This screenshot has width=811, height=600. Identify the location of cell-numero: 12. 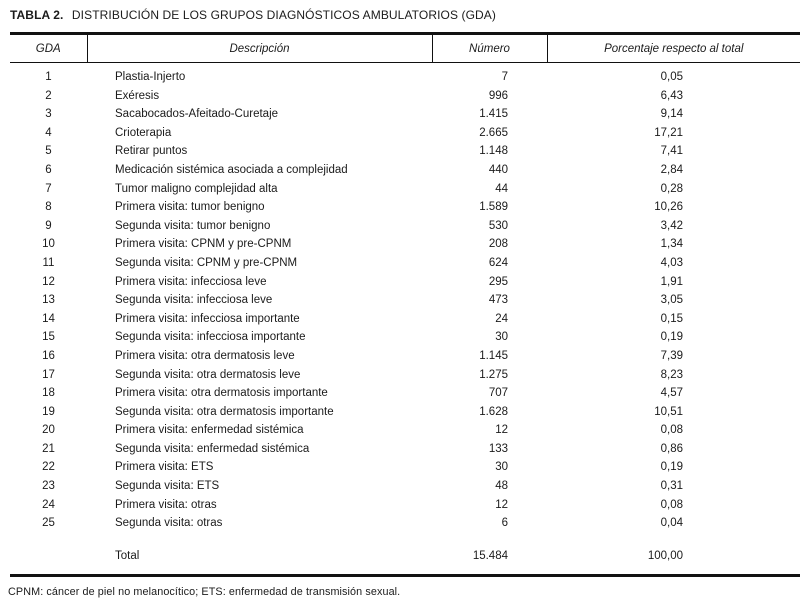
(501, 430).